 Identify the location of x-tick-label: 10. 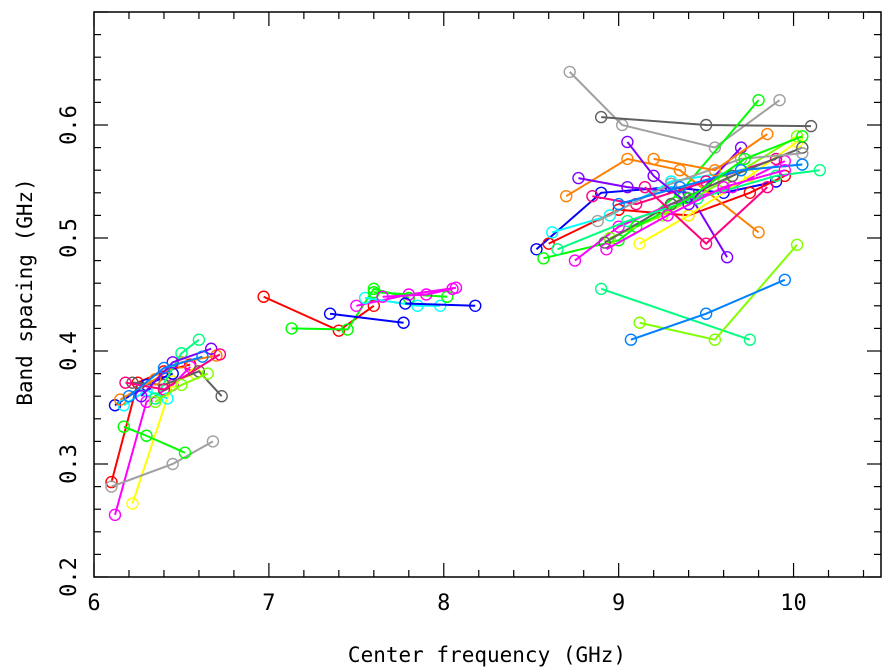
(793, 603).